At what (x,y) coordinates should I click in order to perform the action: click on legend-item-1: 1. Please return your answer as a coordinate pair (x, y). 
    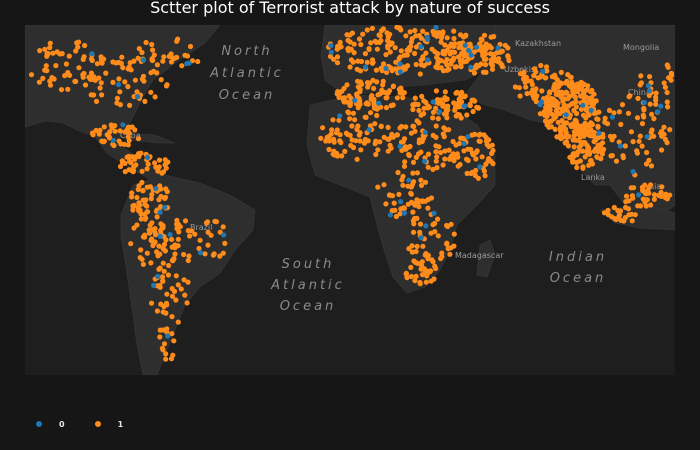
    Looking at the image, I should click on (108, 424).